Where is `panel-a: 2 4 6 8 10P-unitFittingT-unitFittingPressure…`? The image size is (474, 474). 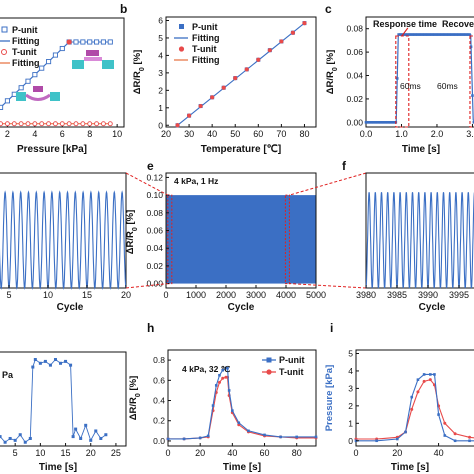
panel-a: 2 4 6 8 10P-unitFittingT-unitFittingPressure… is located at coordinates (62, 86).